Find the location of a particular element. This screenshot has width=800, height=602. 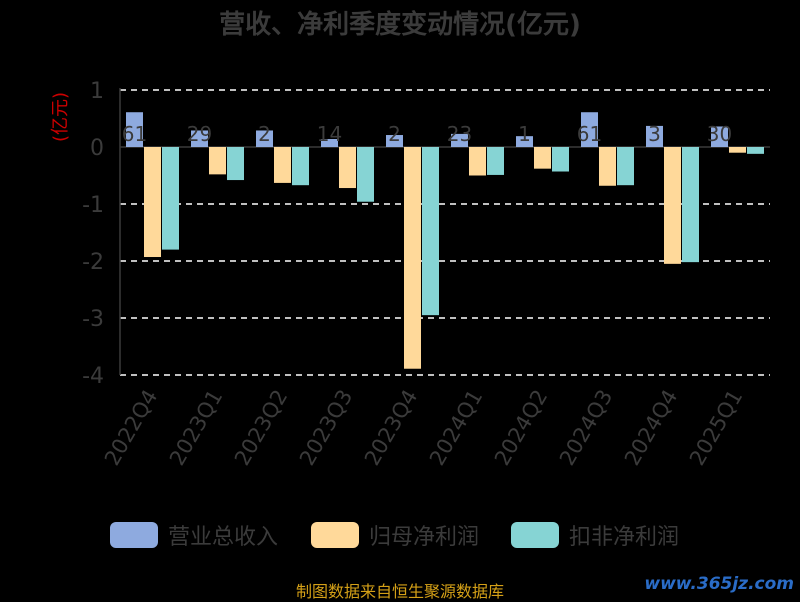

legend-label-revenue: 营业总收入 is located at coordinates (223, 537).